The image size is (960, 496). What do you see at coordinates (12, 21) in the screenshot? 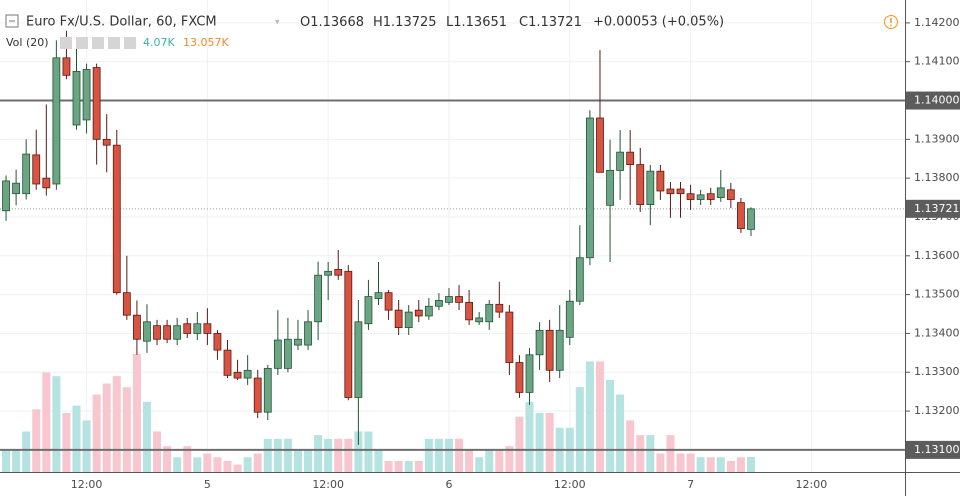
I see `collapse-button` at bounding box center [12, 21].